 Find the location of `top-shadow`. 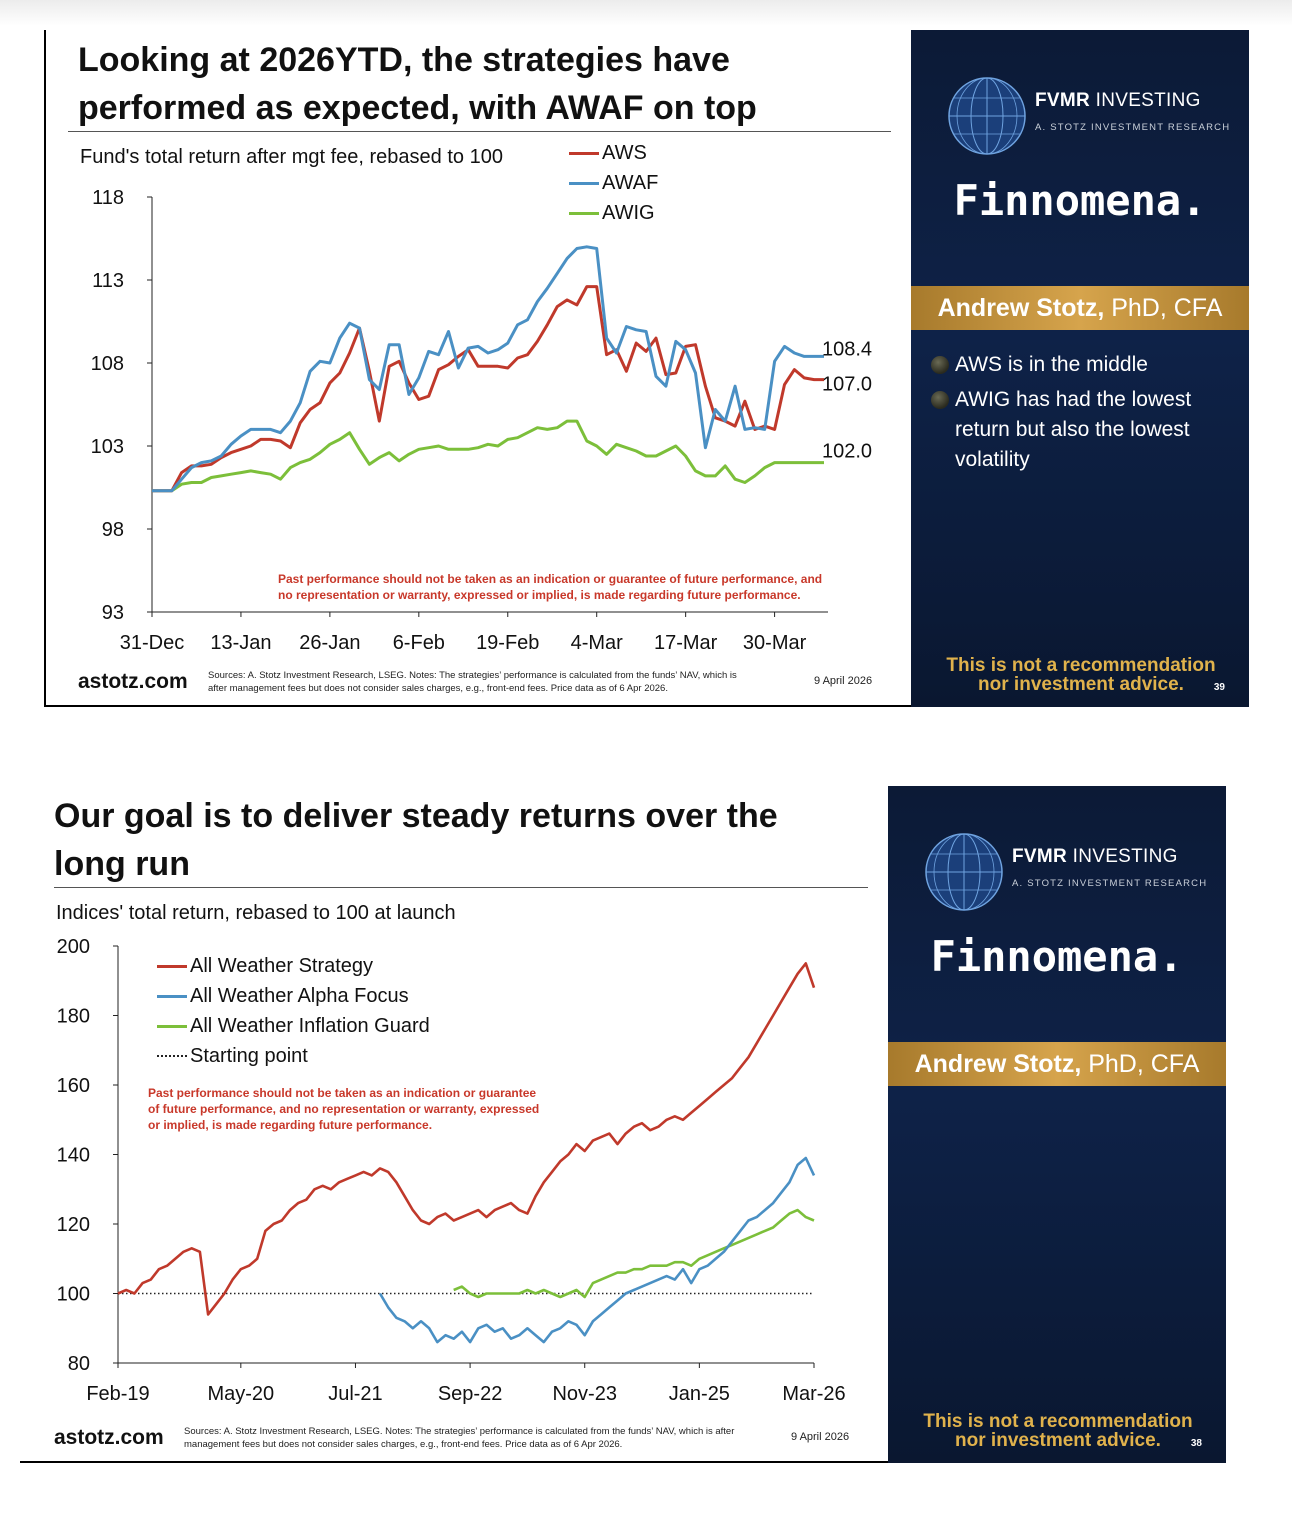

top-shadow is located at coordinates (646, 13).